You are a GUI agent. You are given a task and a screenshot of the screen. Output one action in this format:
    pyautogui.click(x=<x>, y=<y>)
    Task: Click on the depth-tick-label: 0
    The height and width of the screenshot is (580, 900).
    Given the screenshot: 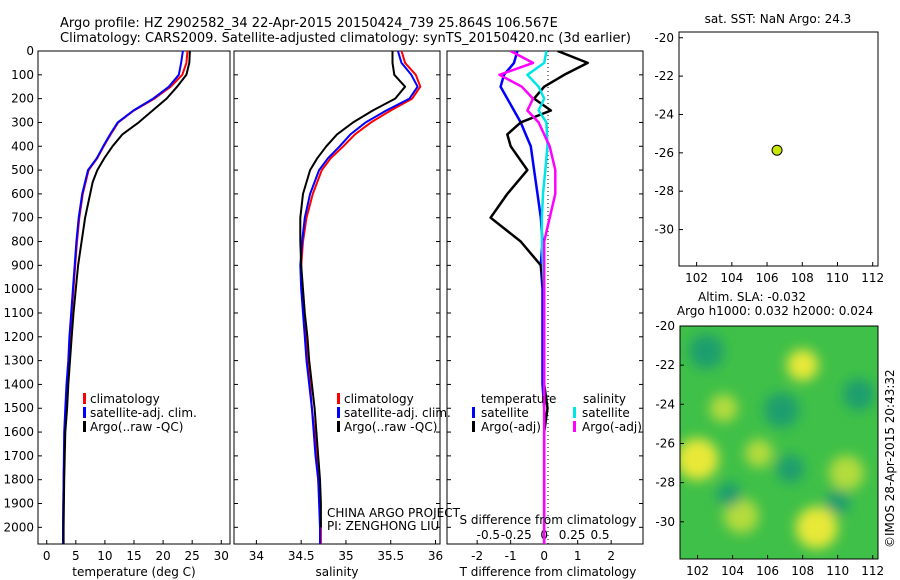 What is the action you would take?
    pyautogui.click(x=30, y=51)
    